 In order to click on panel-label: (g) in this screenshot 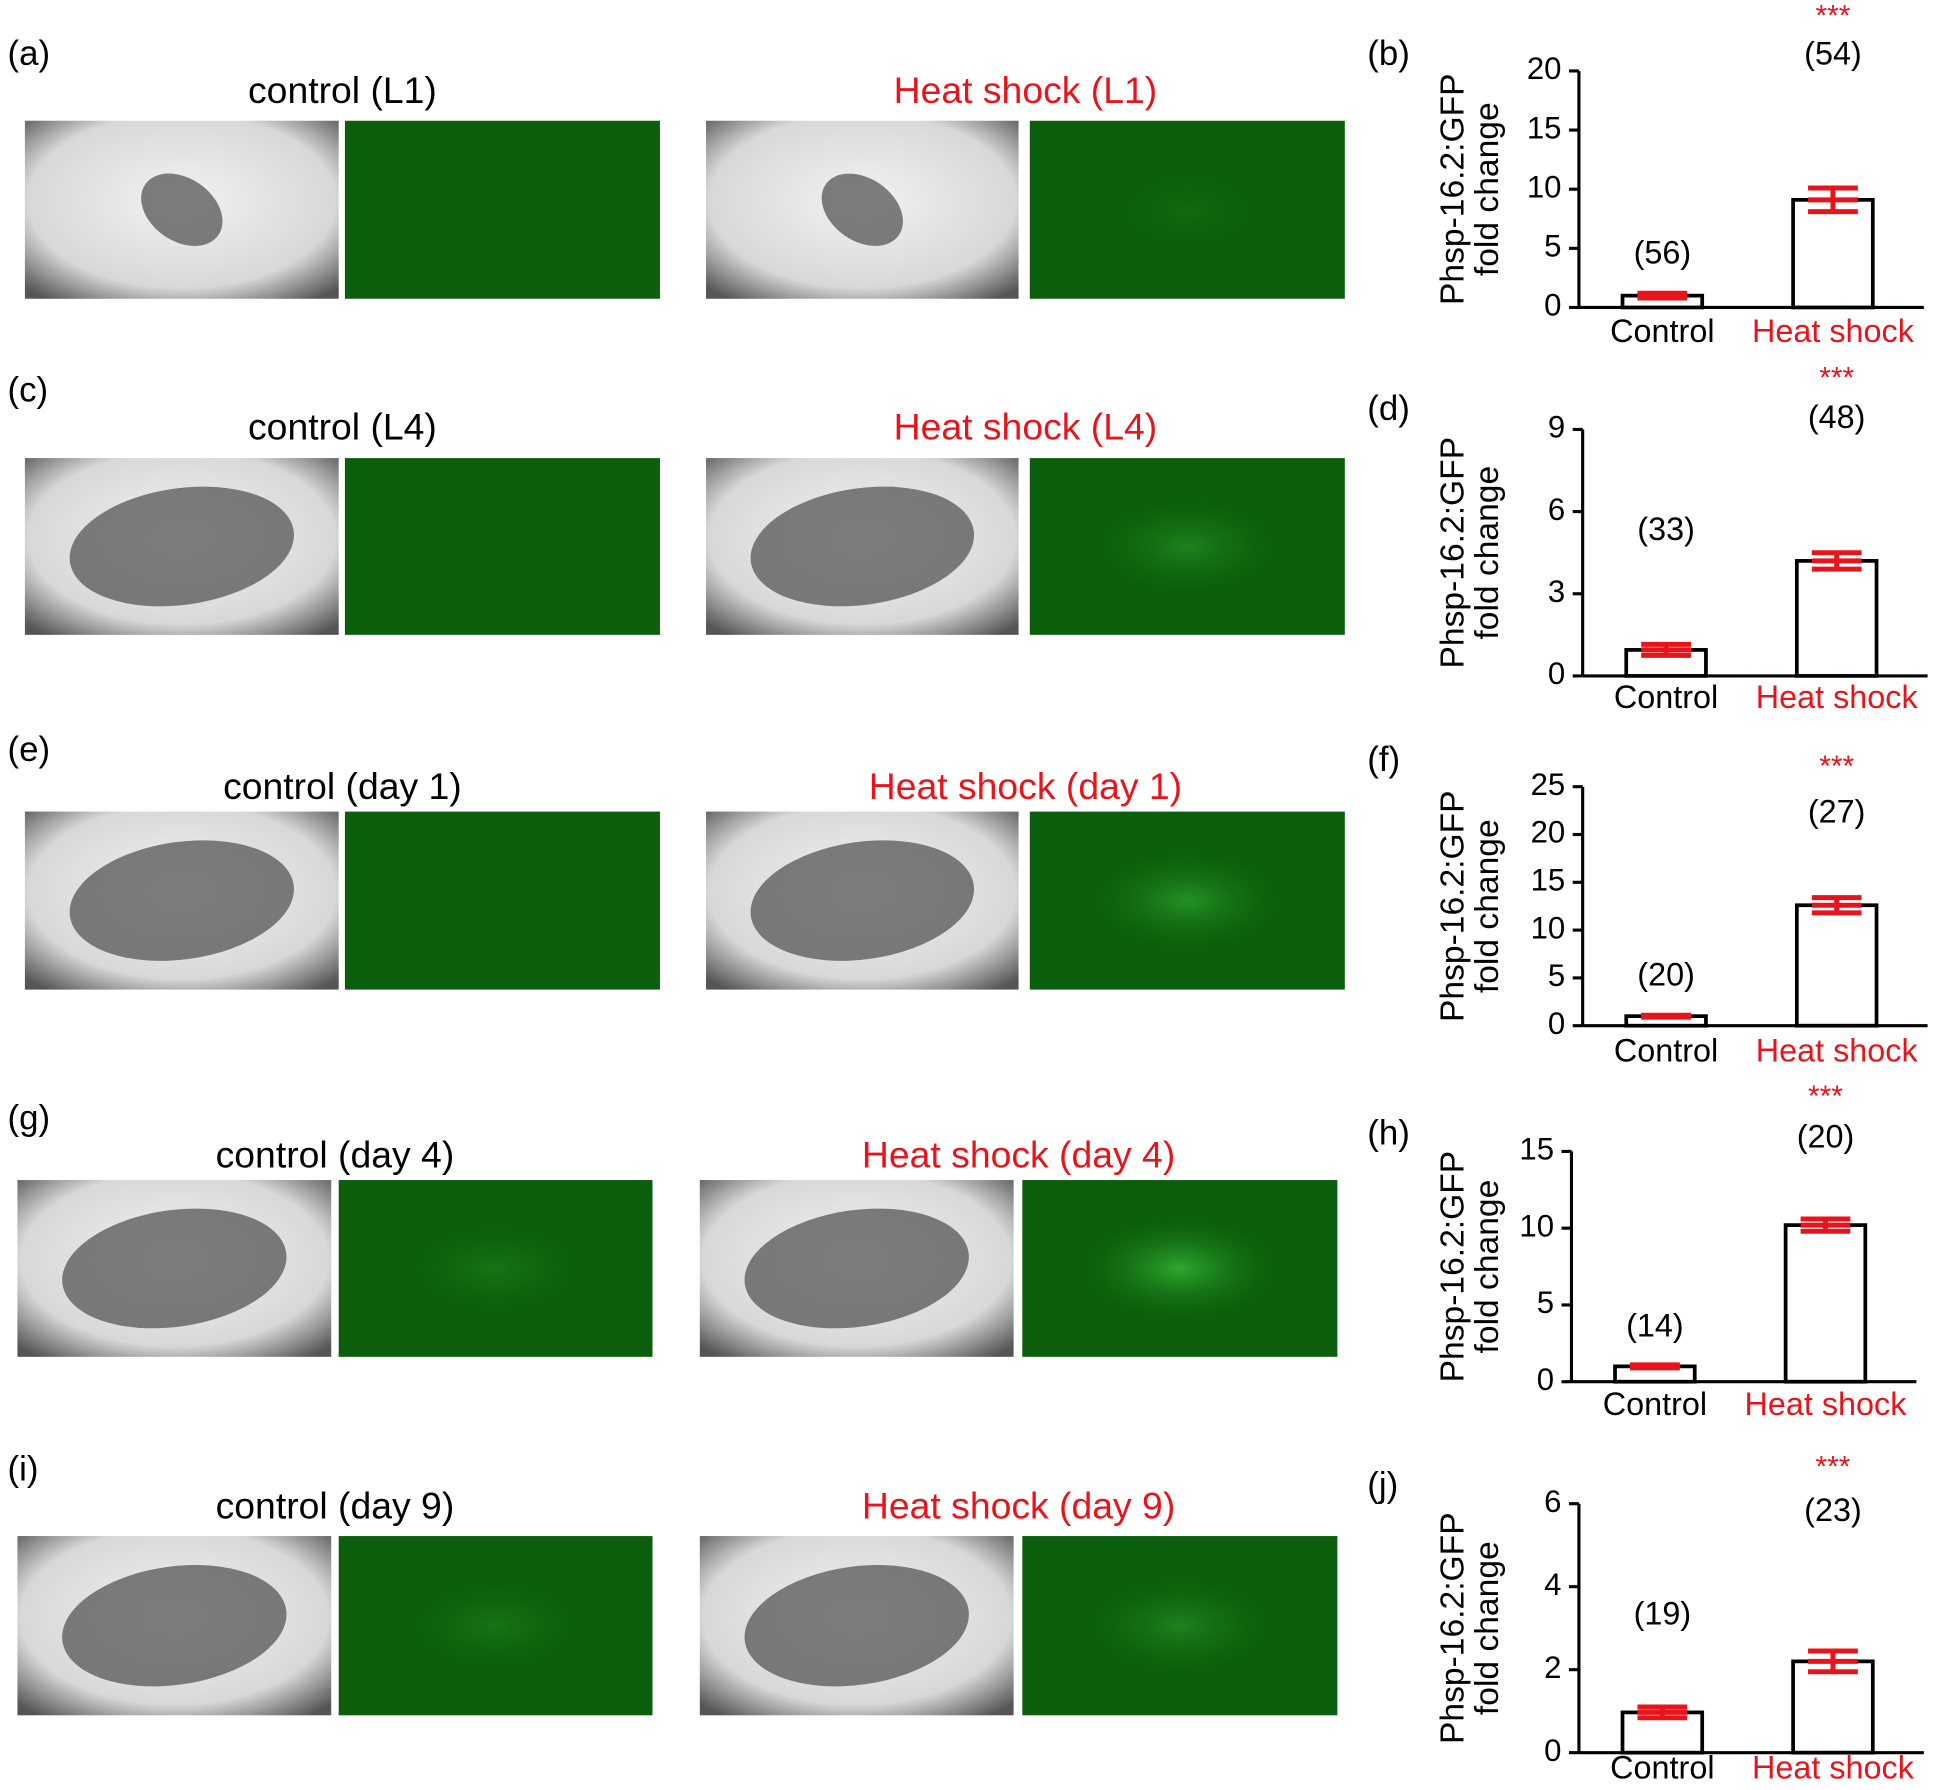, I will do `click(28, 1118)`.